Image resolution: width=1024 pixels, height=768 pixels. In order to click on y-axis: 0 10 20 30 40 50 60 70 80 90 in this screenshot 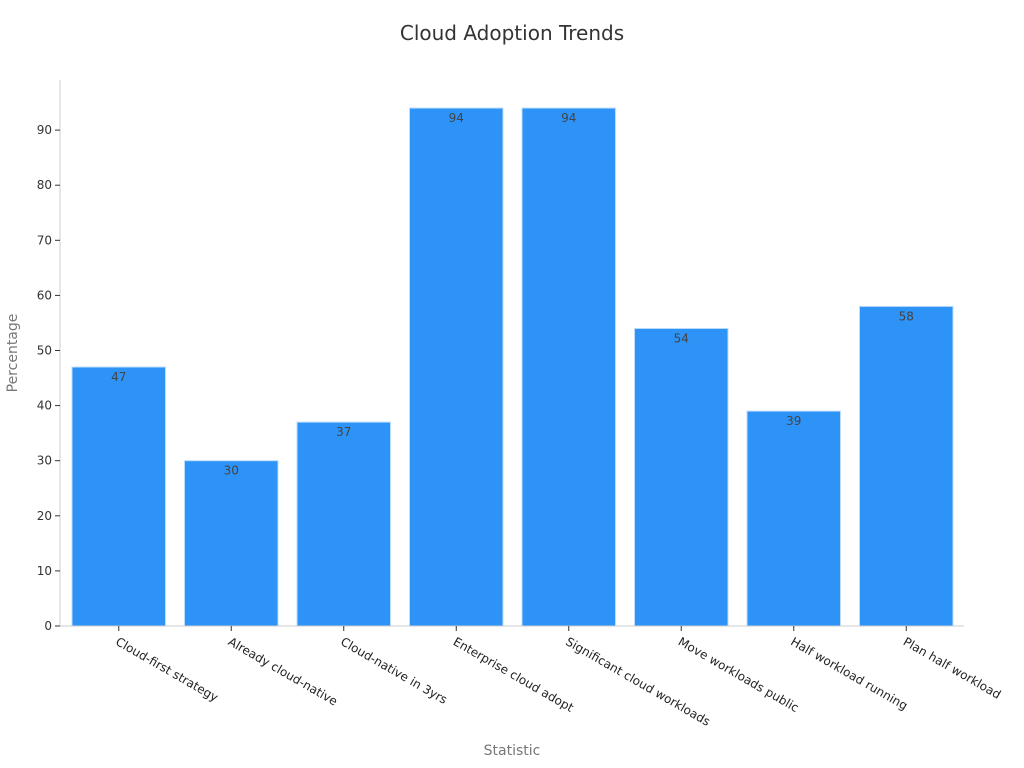, I will do `click(49, 356)`.